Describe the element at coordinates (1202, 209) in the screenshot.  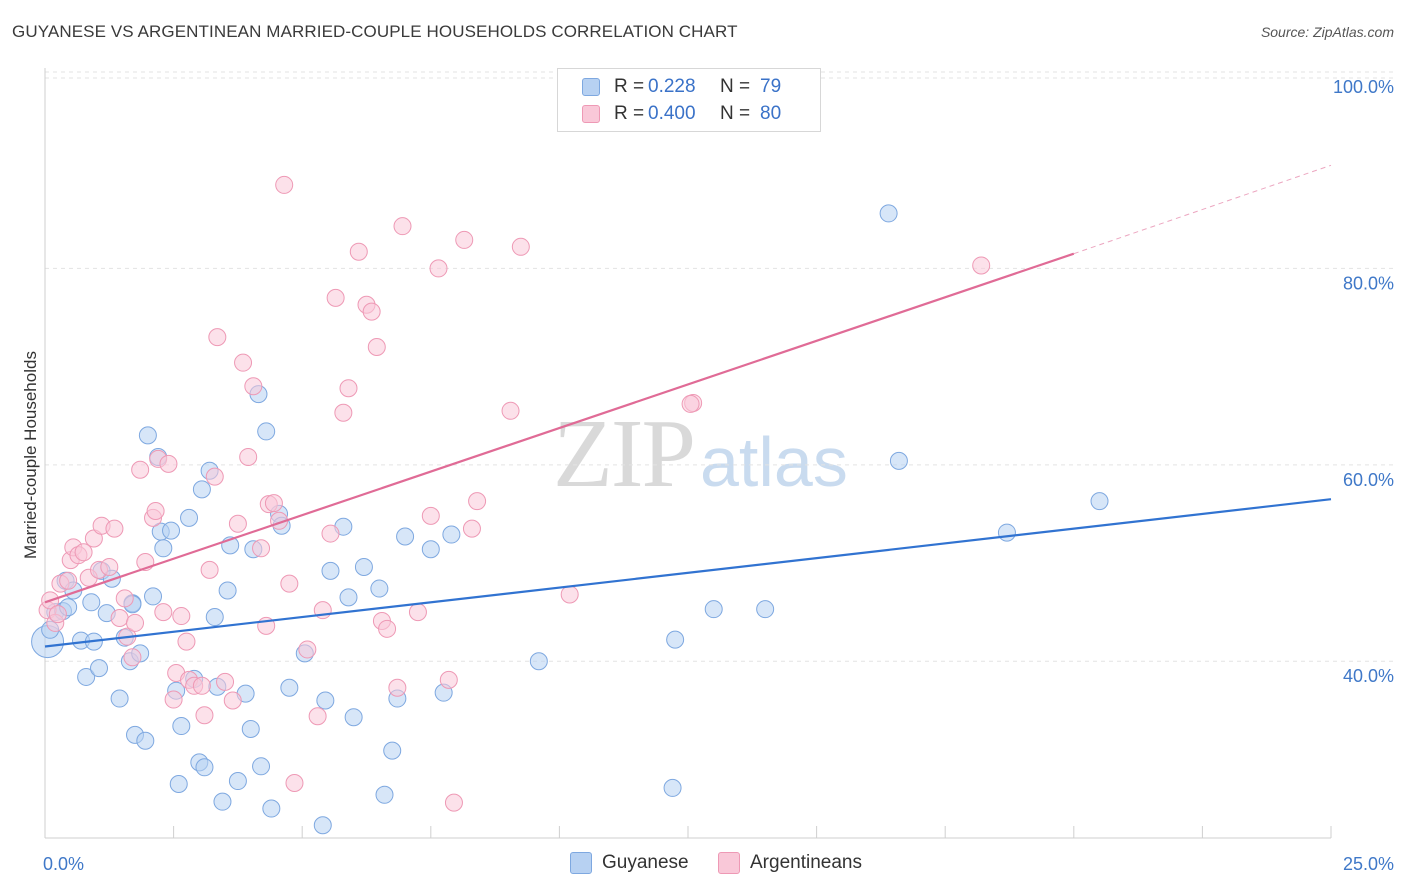
I see `argentineans-trend-extension` at that location.